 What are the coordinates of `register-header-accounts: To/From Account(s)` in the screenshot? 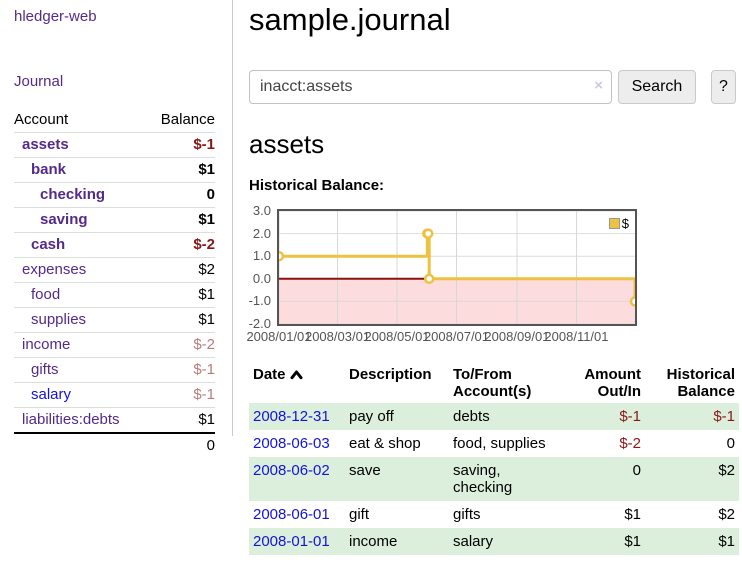 It's located at (492, 383).